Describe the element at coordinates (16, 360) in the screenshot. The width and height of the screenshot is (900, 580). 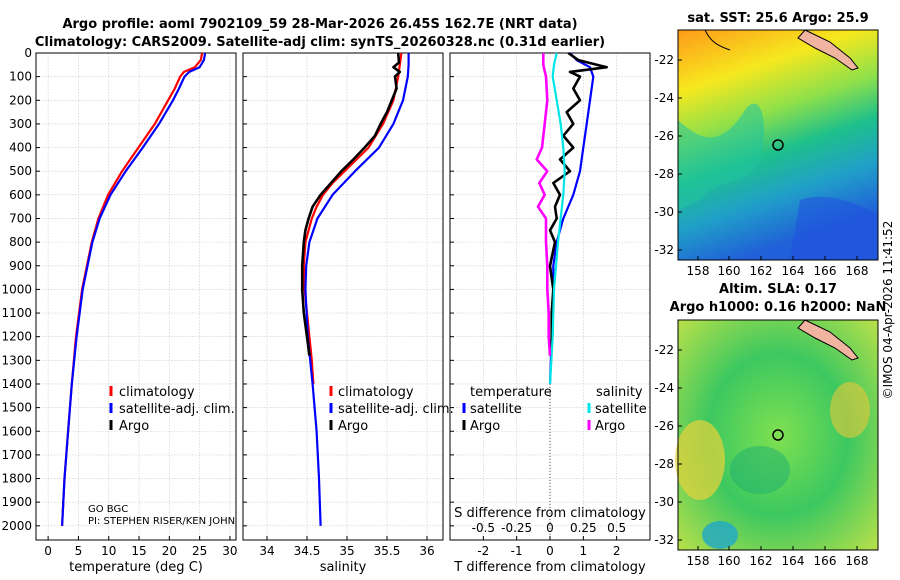
I see `y-tick-label: 1300` at that location.